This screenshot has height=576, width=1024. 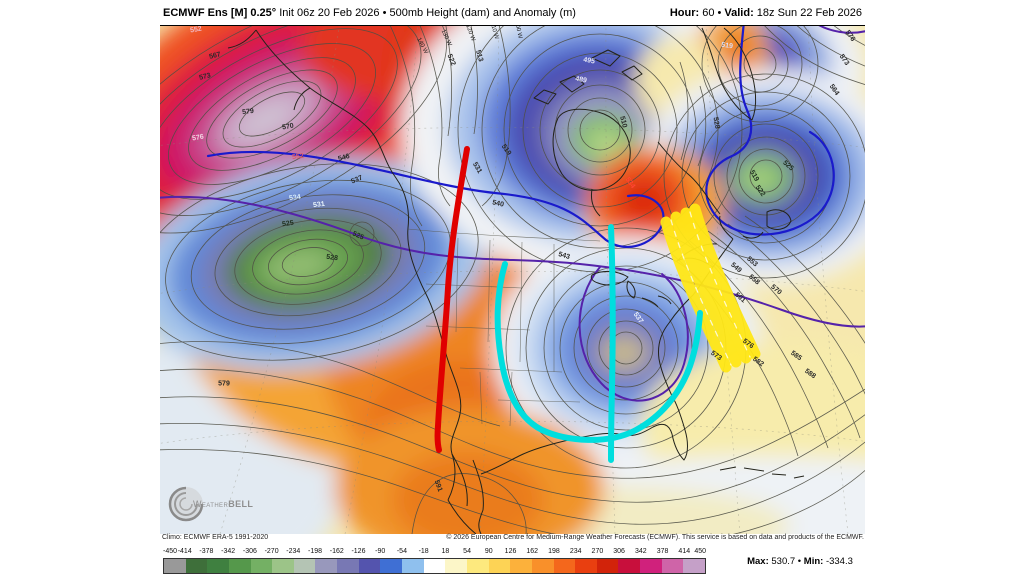 I want to click on colorbar-tick-label: -126, so click(x=358, y=551).